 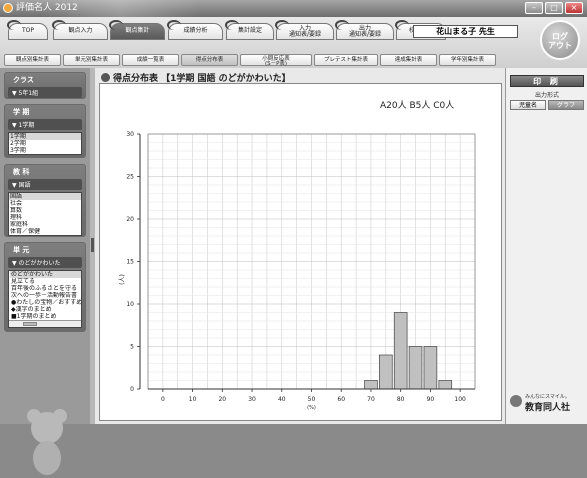 I want to click on main-tab-0: TOP, so click(x=27, y=30).